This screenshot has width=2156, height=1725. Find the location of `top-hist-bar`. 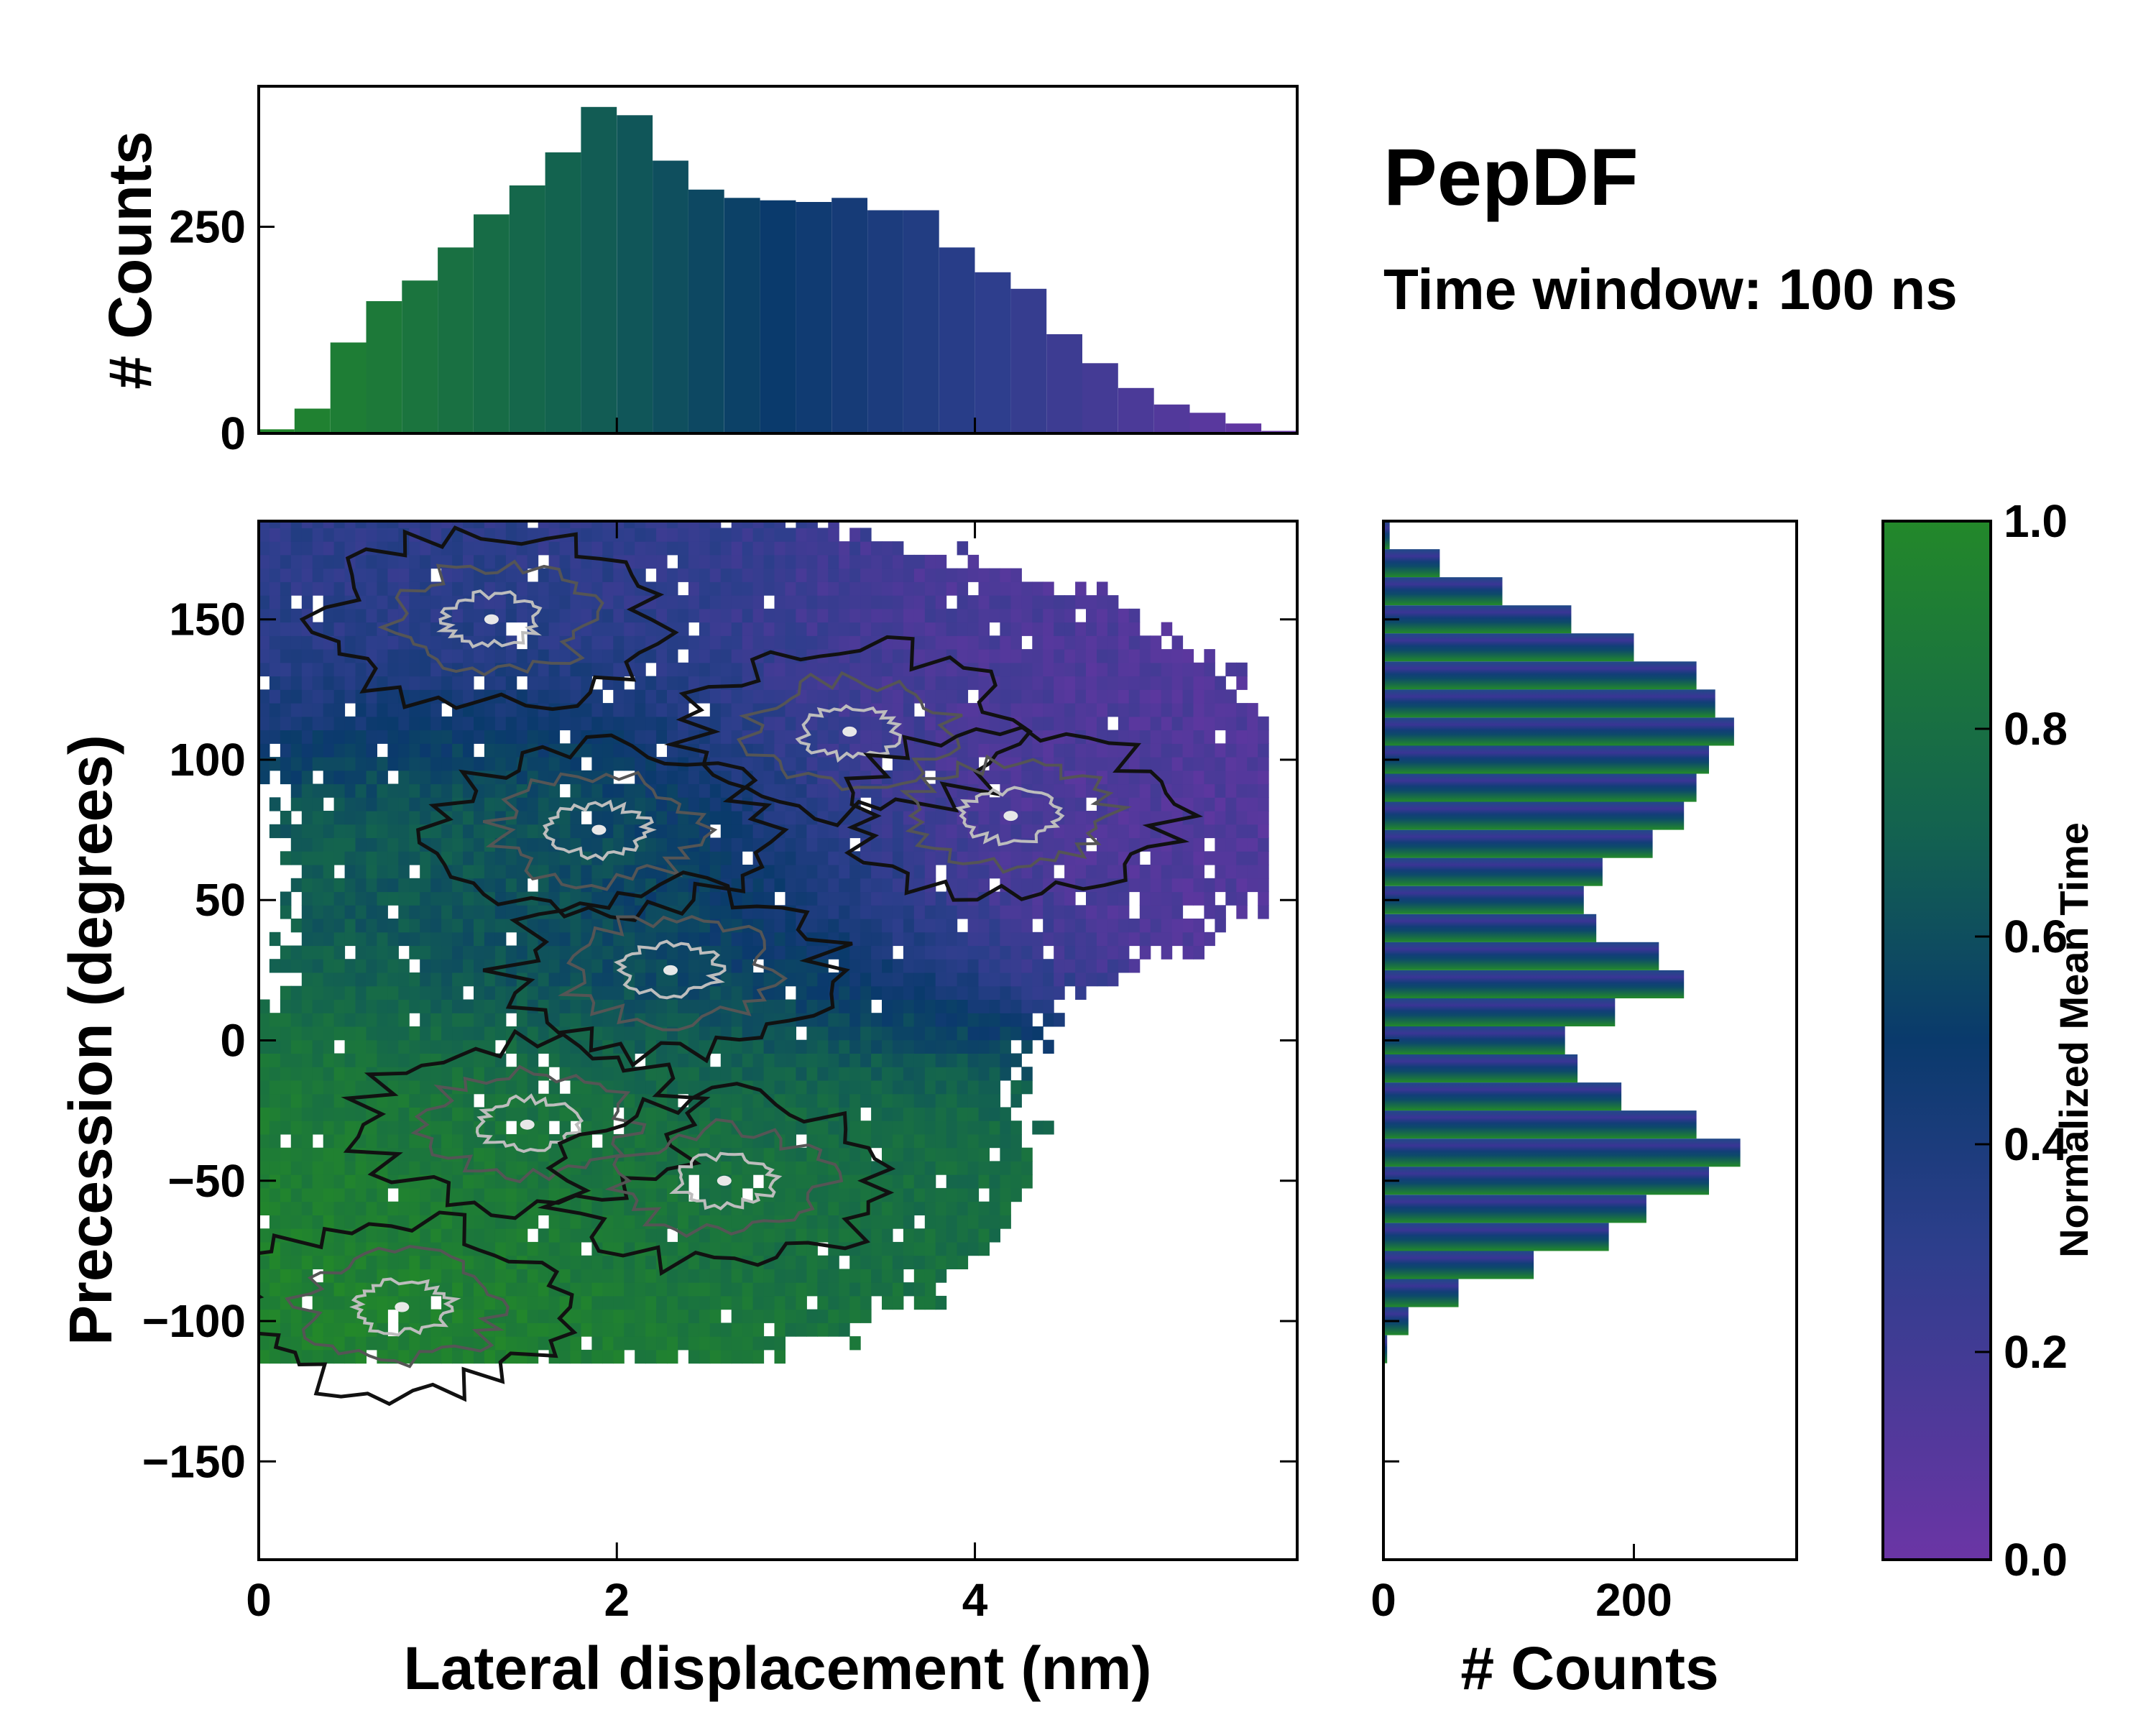

top-hist-bar is located at coordinates (635, 274).